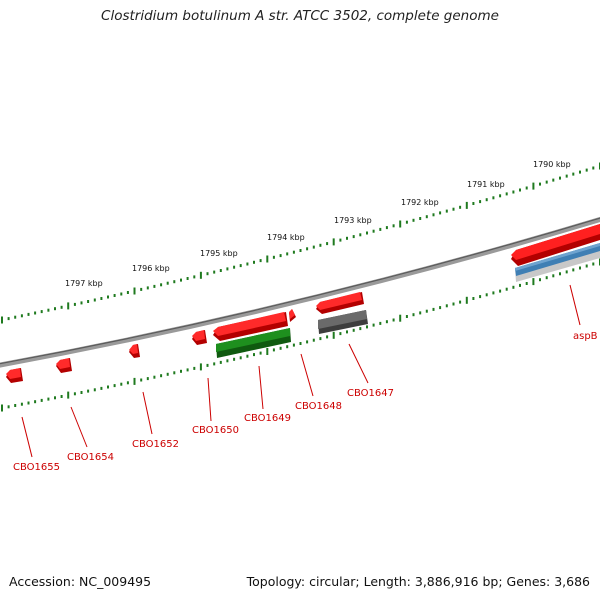 The image size is (600, 600). What do you see at coordinates (340, 303) in the screenshot?
I see `gene-CBO1647` at bounding box center [340, 303].